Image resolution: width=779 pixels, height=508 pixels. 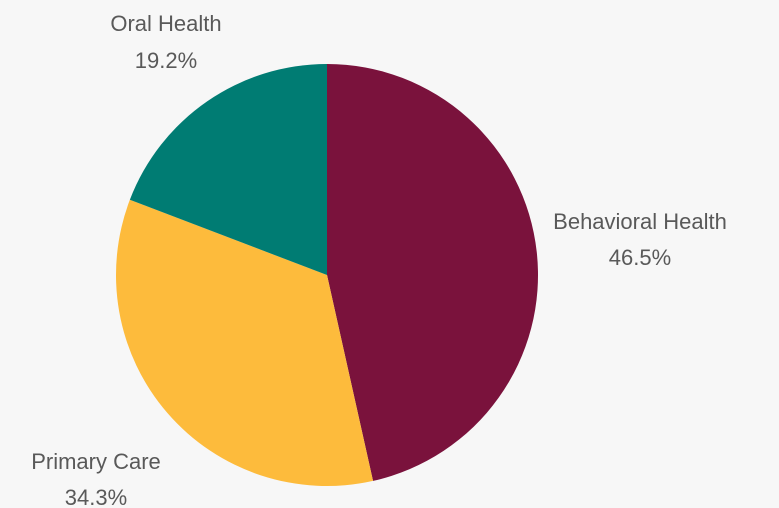 I want to click on slice-label-name-primary-care: Primary Care, so click(x=96, y=461).